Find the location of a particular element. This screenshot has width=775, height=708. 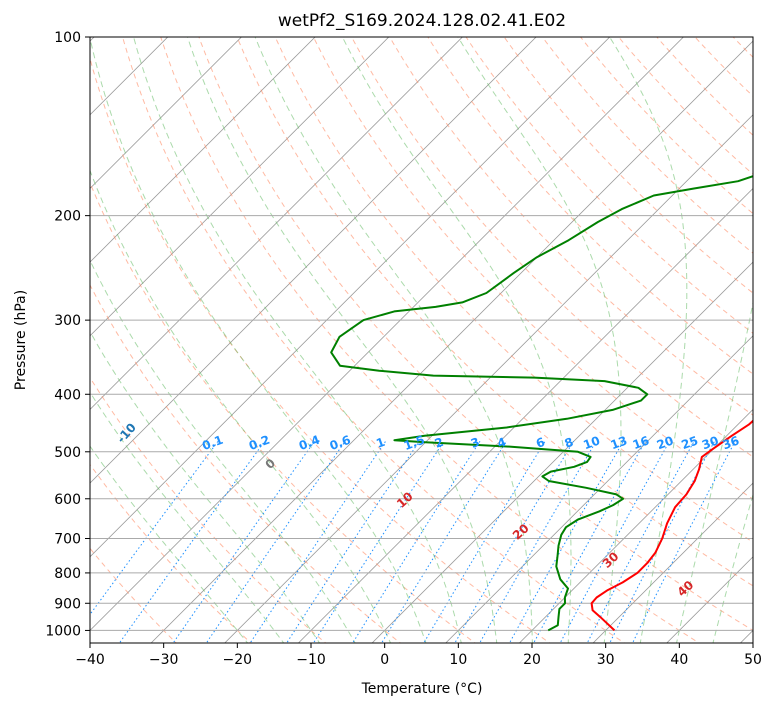

mixing-ratio-label: 36 is located at coordinates (731, 442).